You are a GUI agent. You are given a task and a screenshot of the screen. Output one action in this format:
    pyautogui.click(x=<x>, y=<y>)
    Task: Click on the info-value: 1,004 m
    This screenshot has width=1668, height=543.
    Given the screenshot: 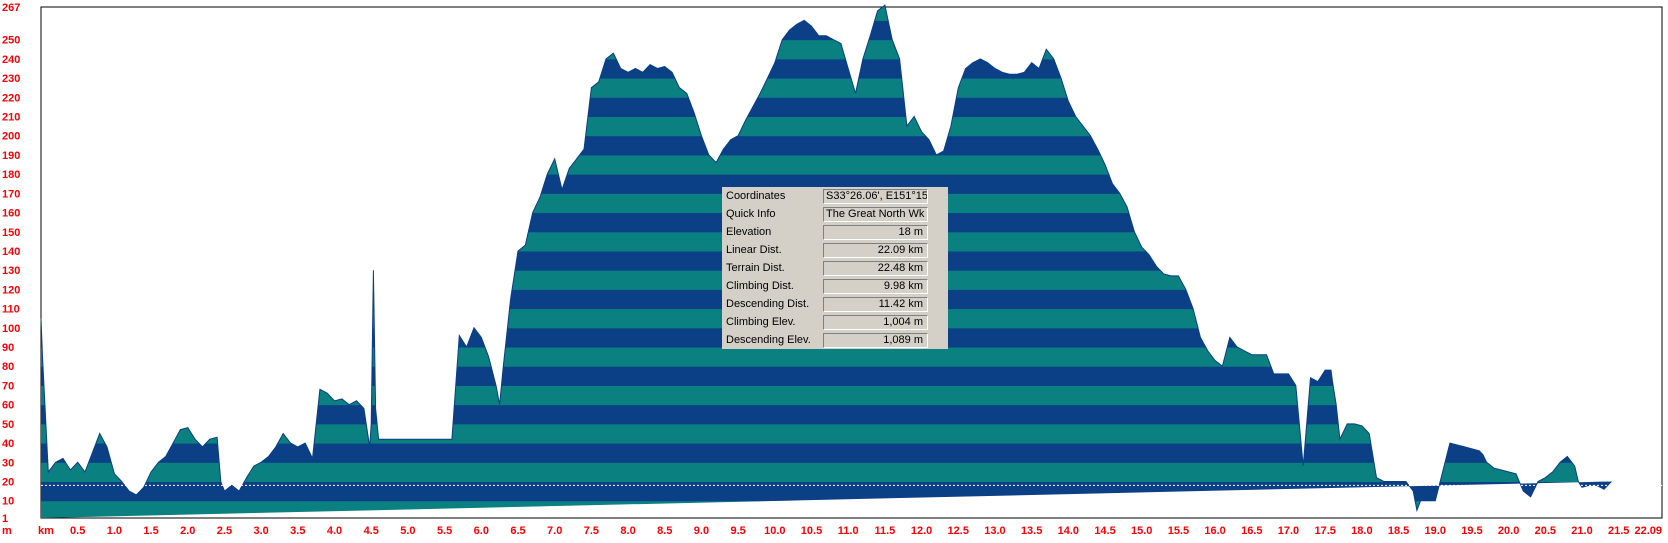 What is the action you would take?
    pyautogui.click(x=875, y=322)
    